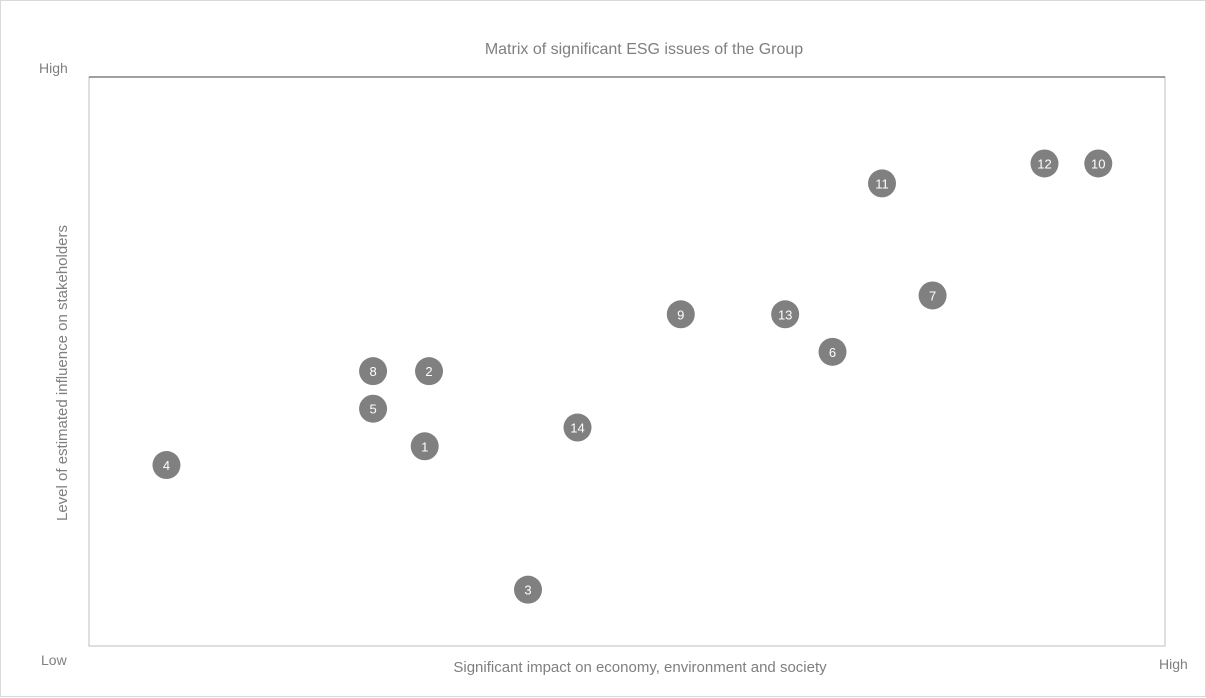  What do you see at coordinates (1173, 664) in the screenshot?
I see `x-axis-high-label: High` at bounding box center [1173, 664].